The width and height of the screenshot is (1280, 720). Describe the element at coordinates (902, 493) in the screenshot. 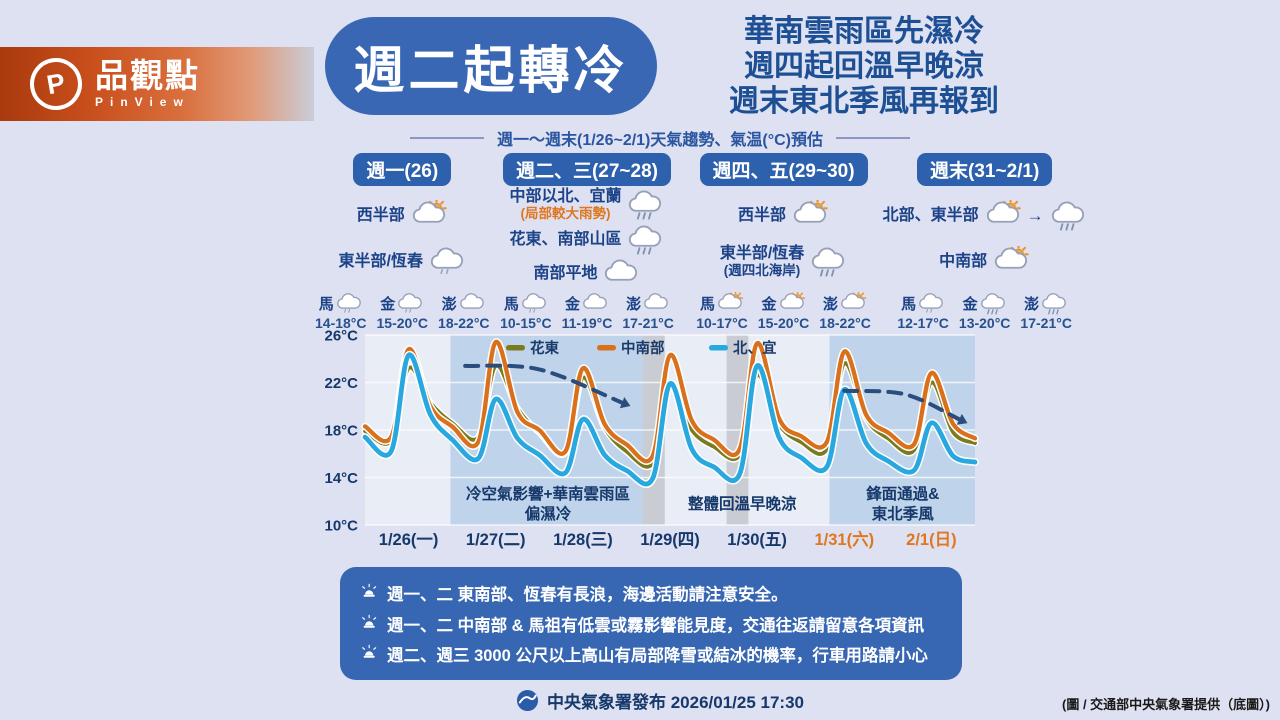

I see `chart-annotation: 鋒面通過&` at that location.